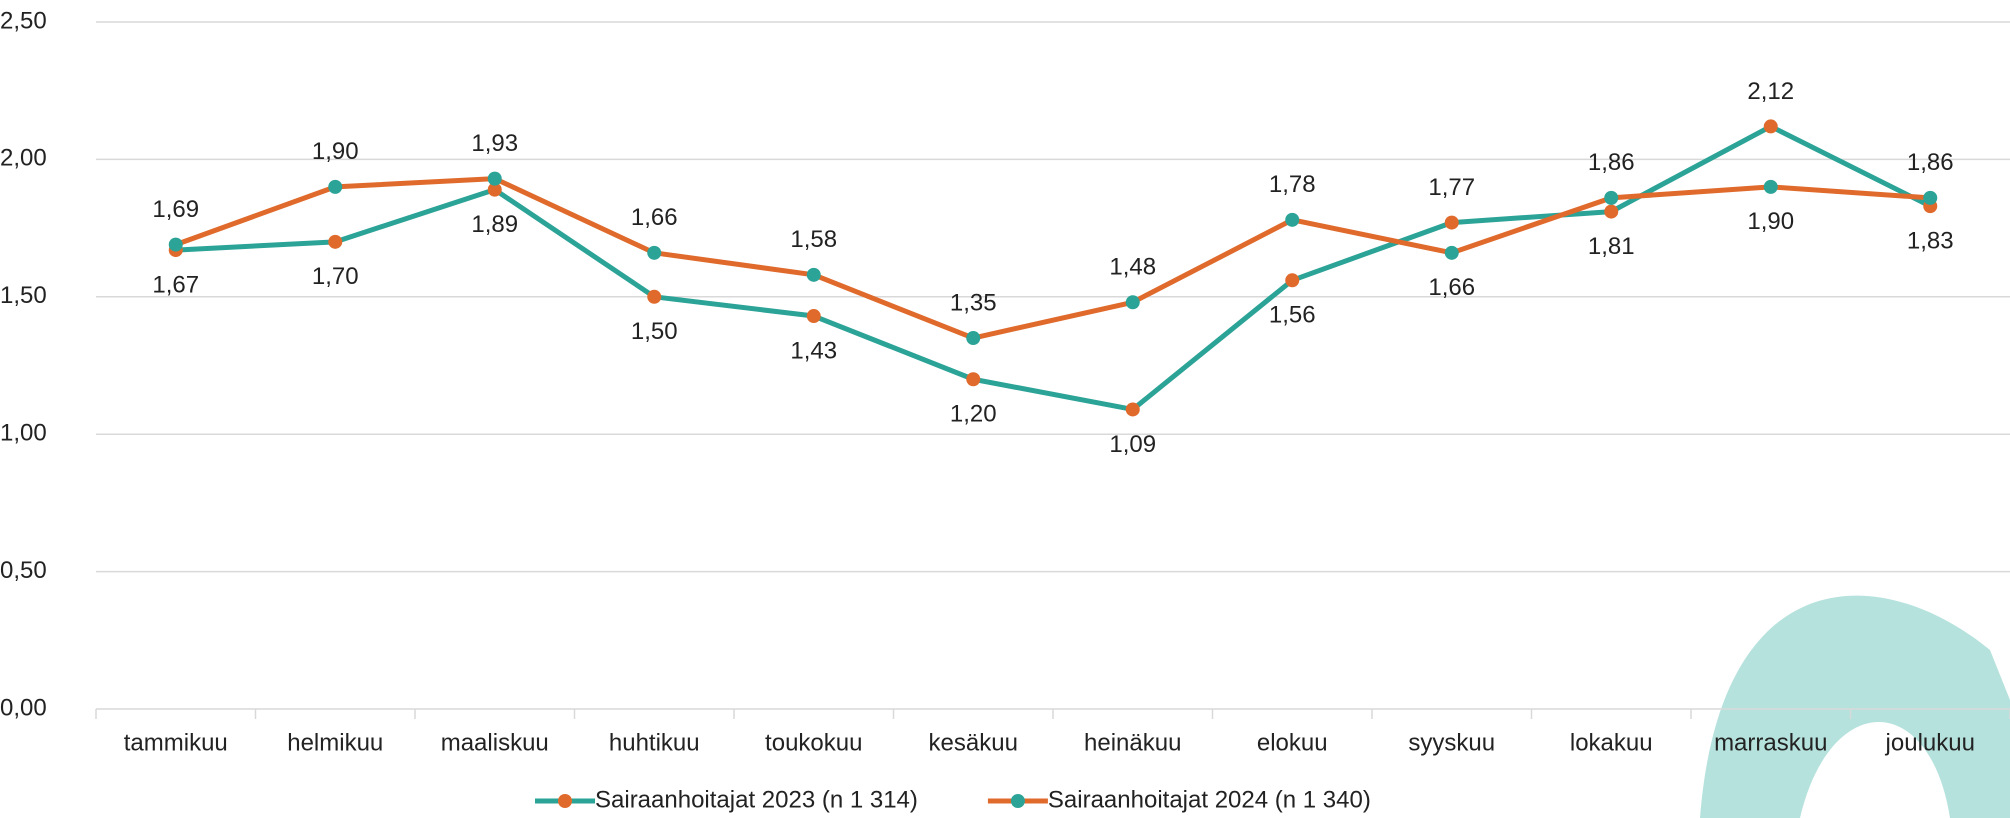 This screenshot has height=818, width=2010. I want to click on data-label: 1,83, so click(1930, 240).